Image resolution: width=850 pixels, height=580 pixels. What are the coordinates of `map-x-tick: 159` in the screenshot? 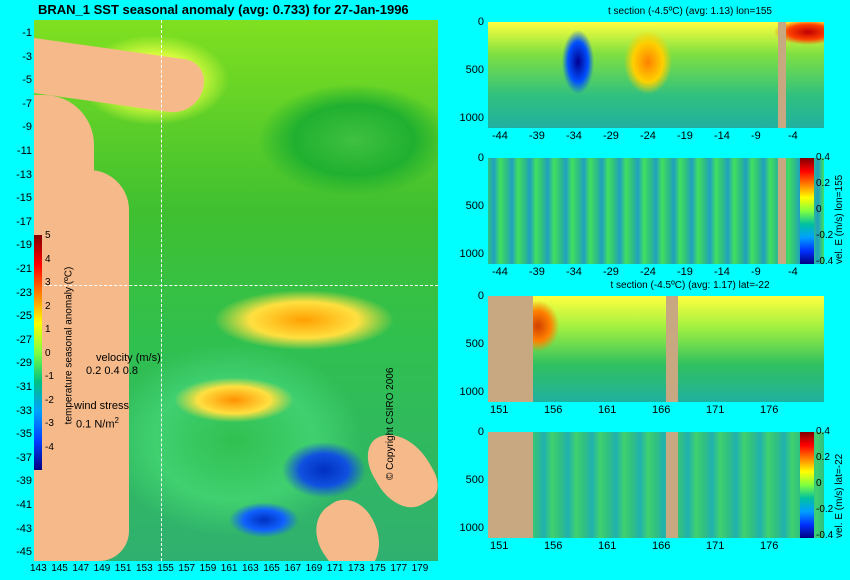 It's located at (208, 568).